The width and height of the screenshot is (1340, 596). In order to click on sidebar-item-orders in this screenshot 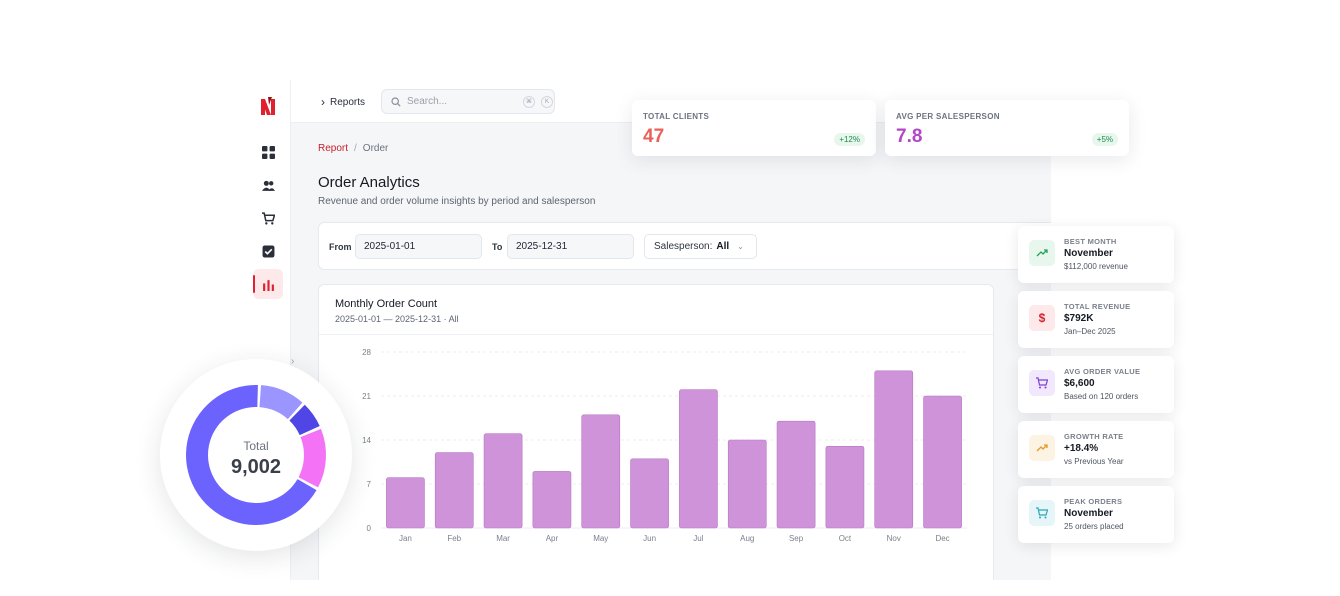, I will do `click(268, 218)`.